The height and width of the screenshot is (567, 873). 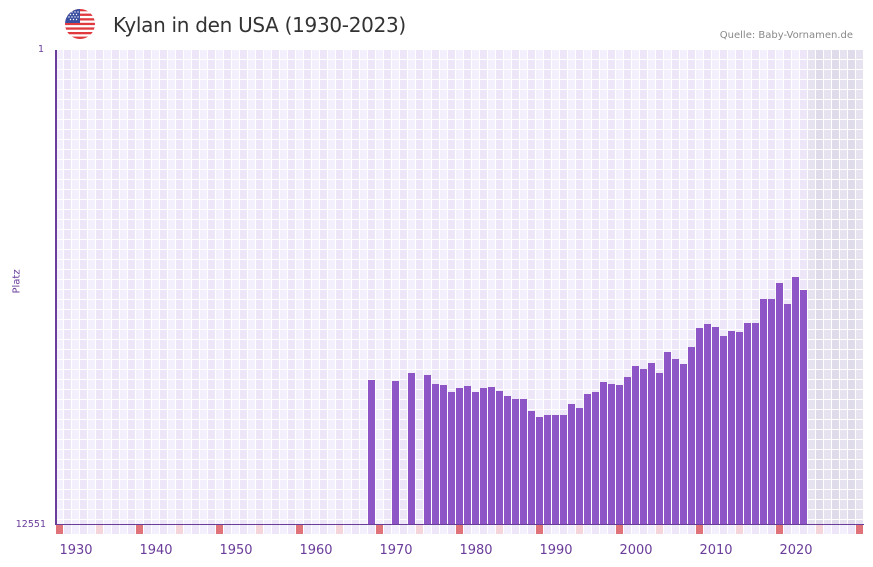 What do you see at coordinates (619, 454) in the screenshot?
I see `bar-1998` at bounding box center [619, 454].